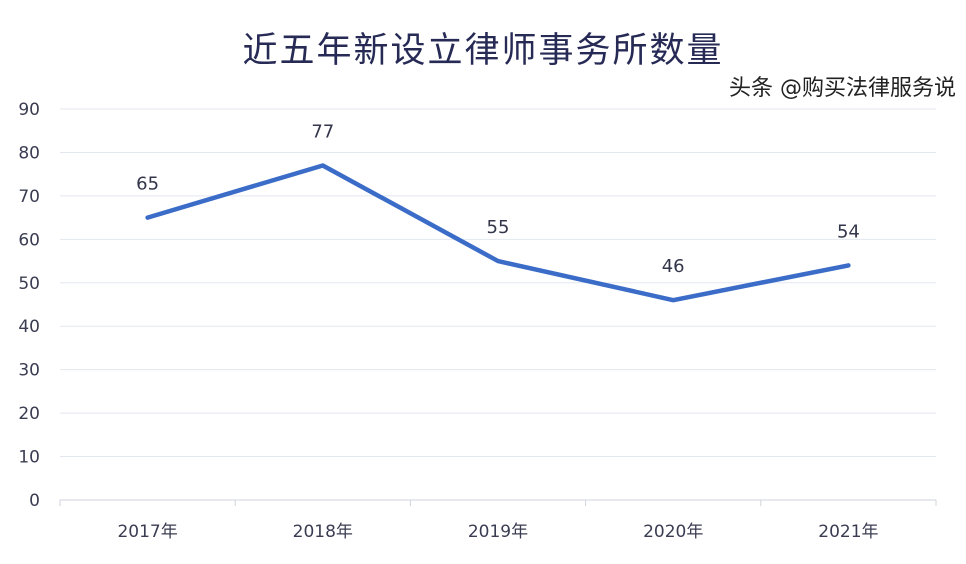 The width and height of the screenshot is (966, 564). Describe the element at coordinates (848, 231) in the screenshot. I see `data-label: 54` at that location.